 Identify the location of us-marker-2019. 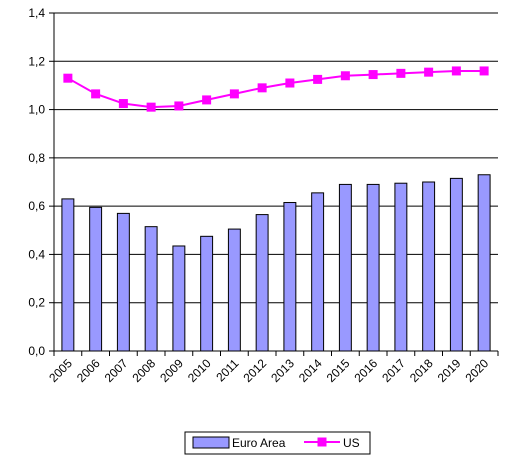
(456, 71).